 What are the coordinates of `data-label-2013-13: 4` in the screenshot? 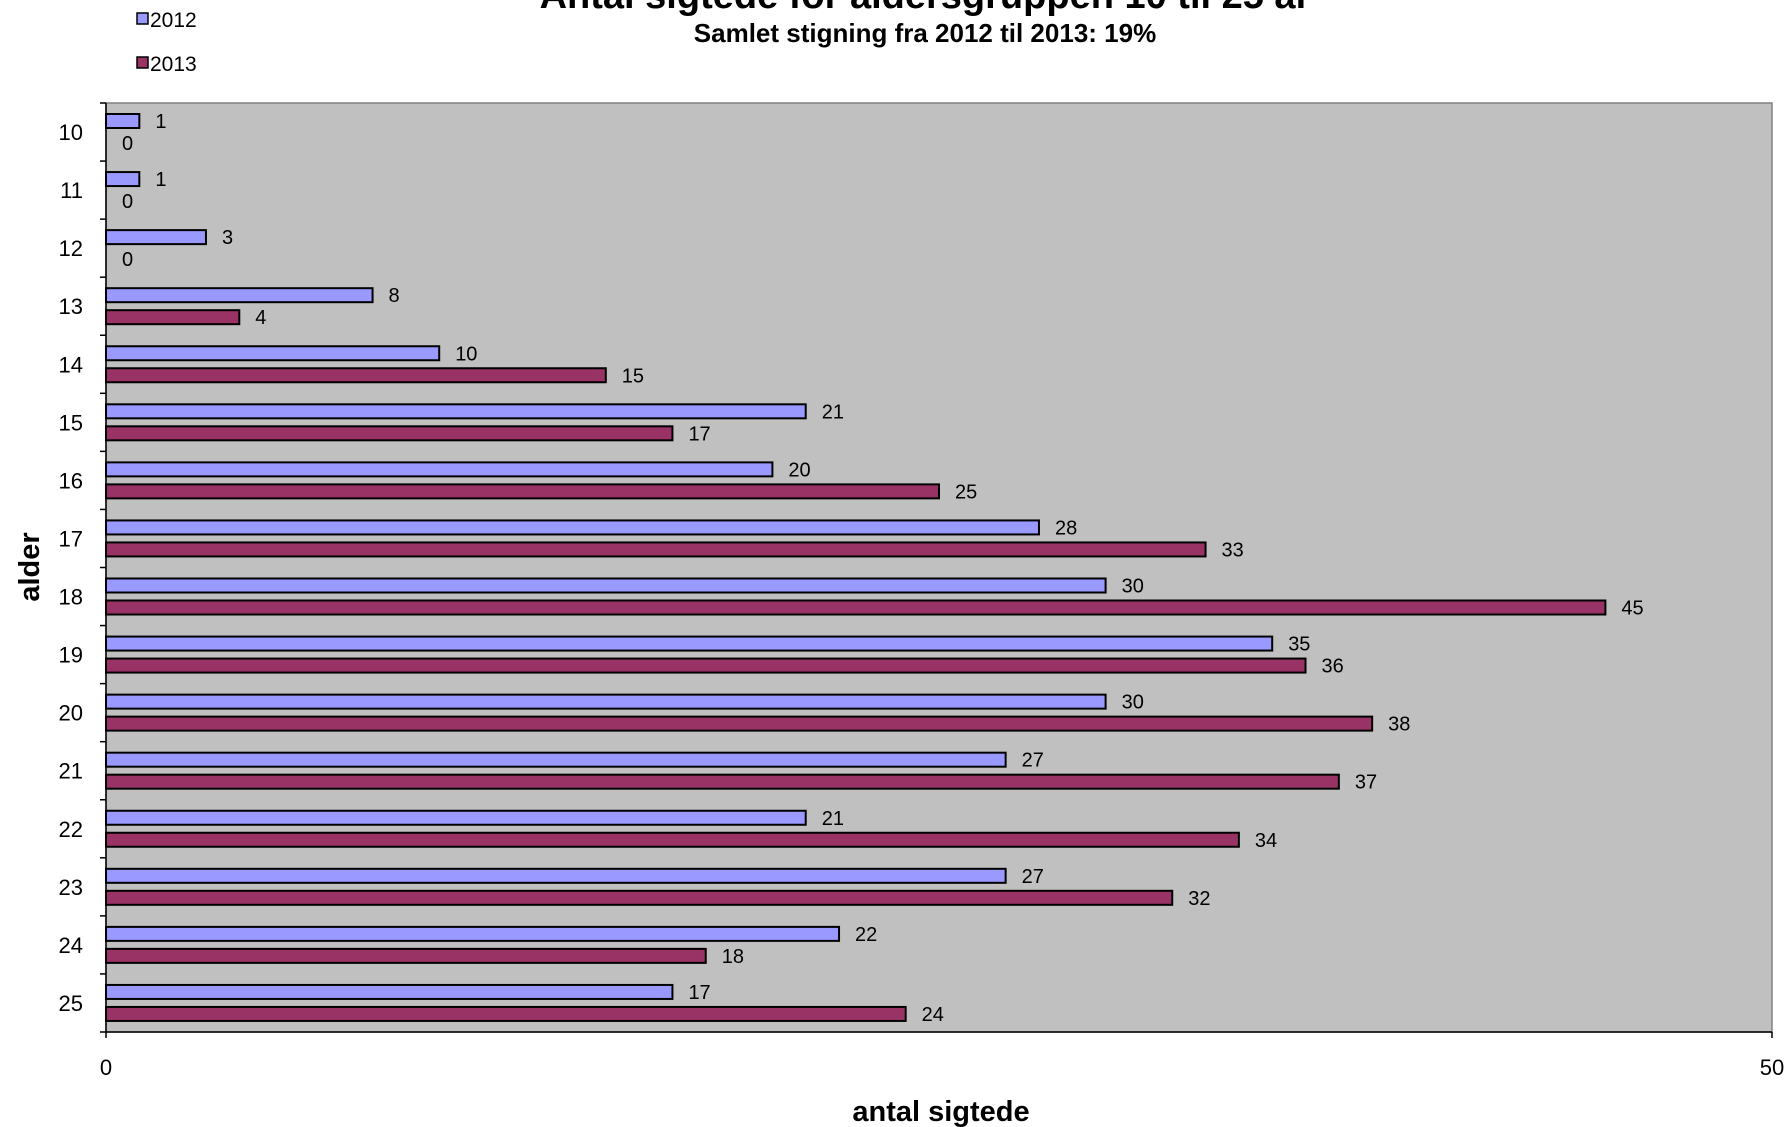 It's located at (260, 318).